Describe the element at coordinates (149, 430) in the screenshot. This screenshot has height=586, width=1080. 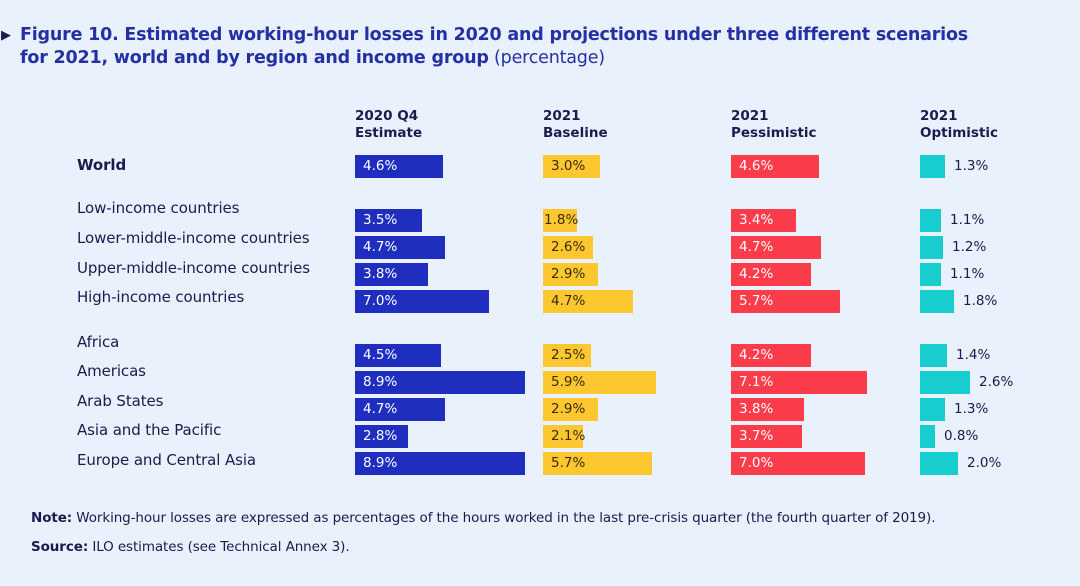
I see `row-label-asia-and-the-pacific: Asia and the Pacific` at that location.